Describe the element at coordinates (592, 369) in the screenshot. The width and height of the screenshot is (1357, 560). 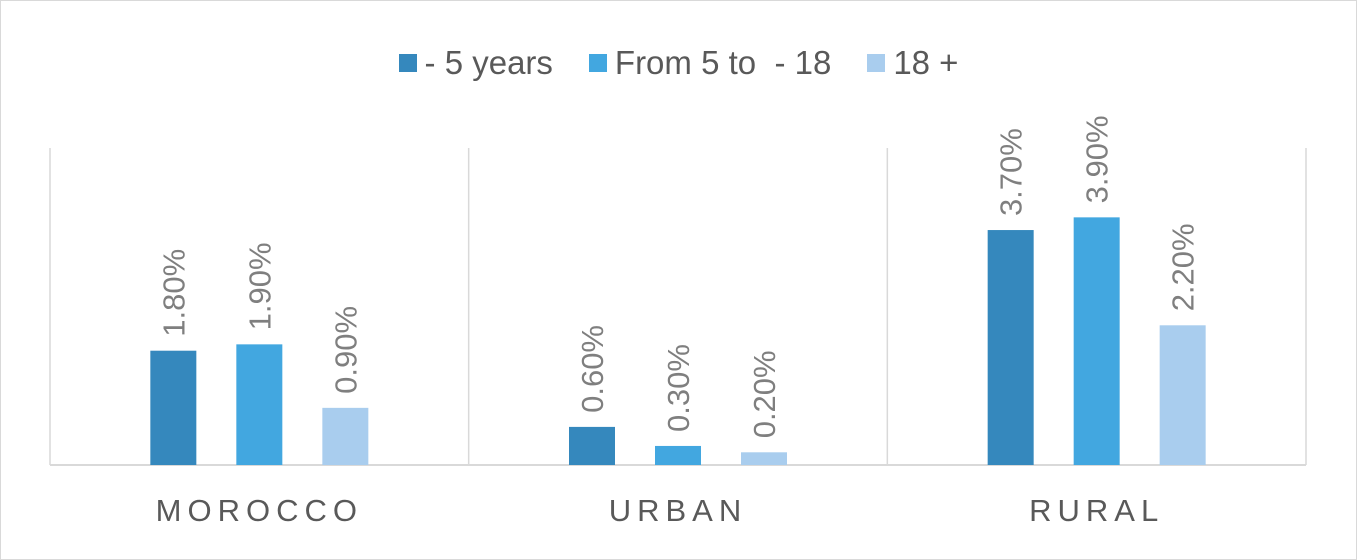
I see `data-label: 0.60%` at that location.